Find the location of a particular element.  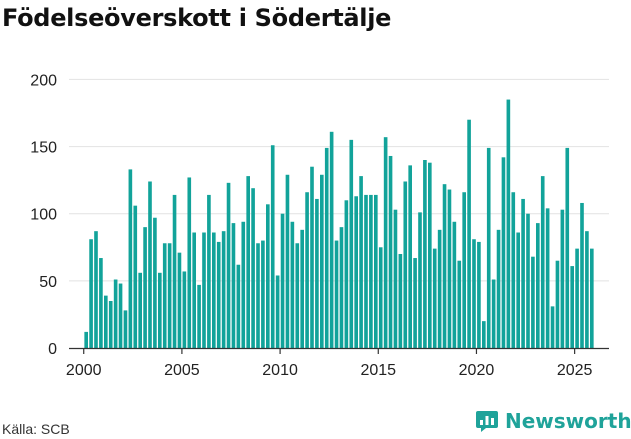

x-tick-label: 2015 is located at coordinates (378, 370).